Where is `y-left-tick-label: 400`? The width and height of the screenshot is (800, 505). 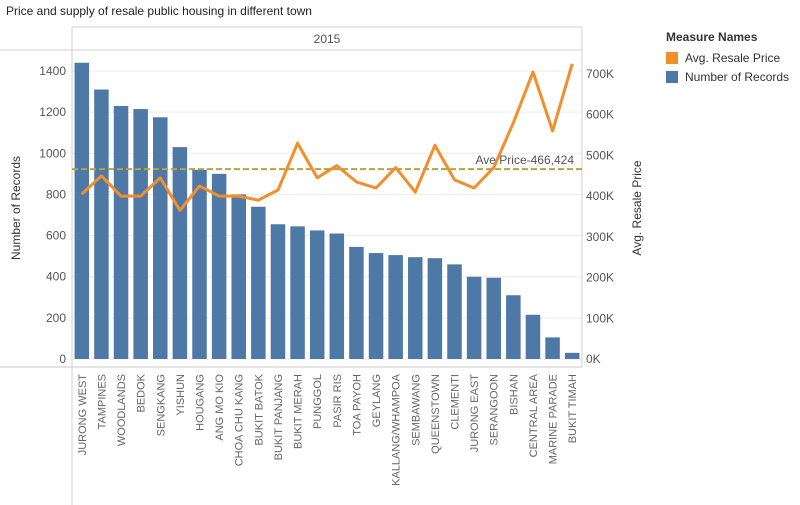
y-left-tick-label: 400 is located at coordinates (56, 277).